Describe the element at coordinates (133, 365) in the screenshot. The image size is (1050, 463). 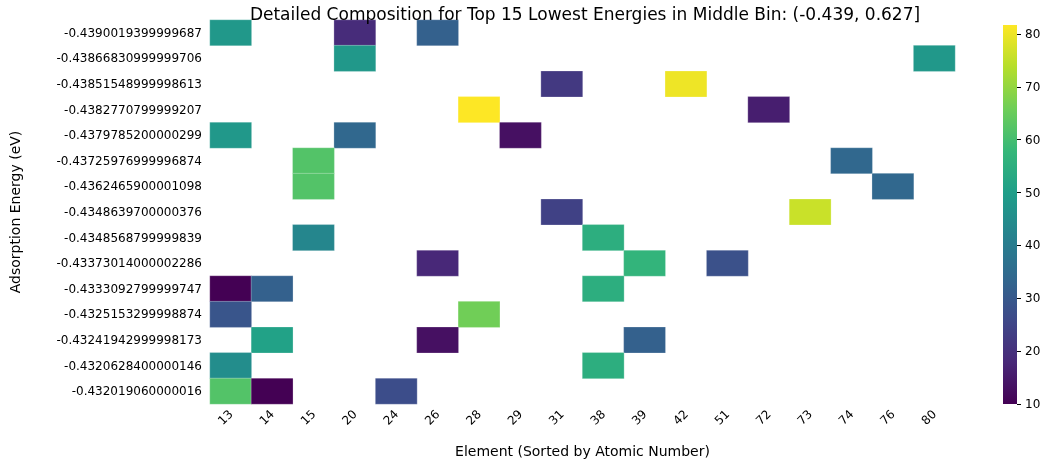
I see `y-tick-label: -0.4320628400000146` at that location.